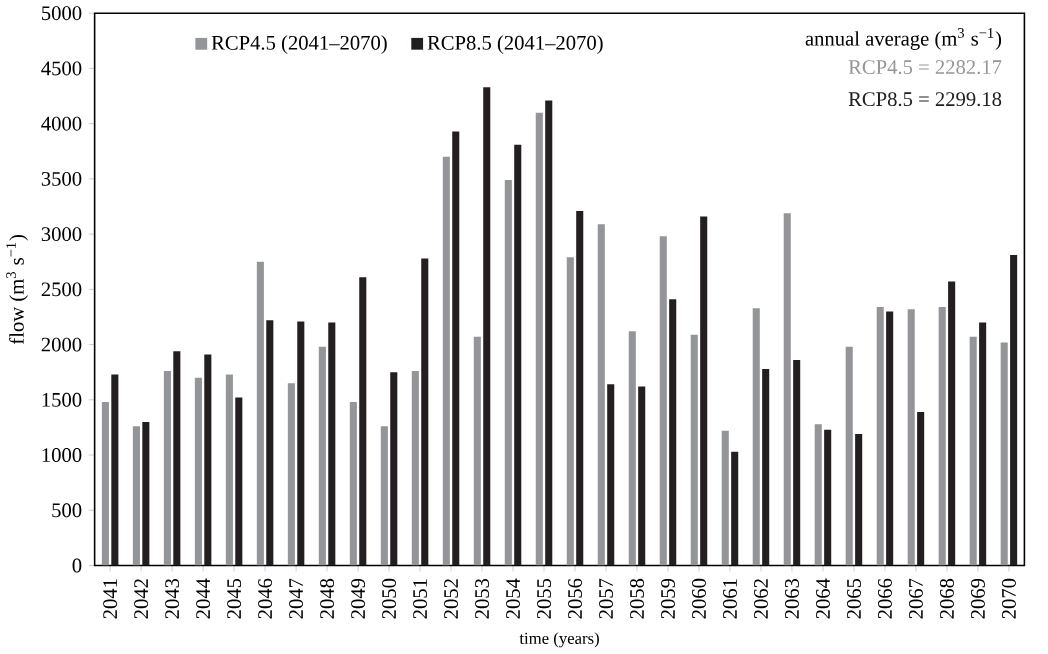  Describe the element at coordinates (172, 599) in the screenshot. I see `x-tick-label: 2043` at that location.